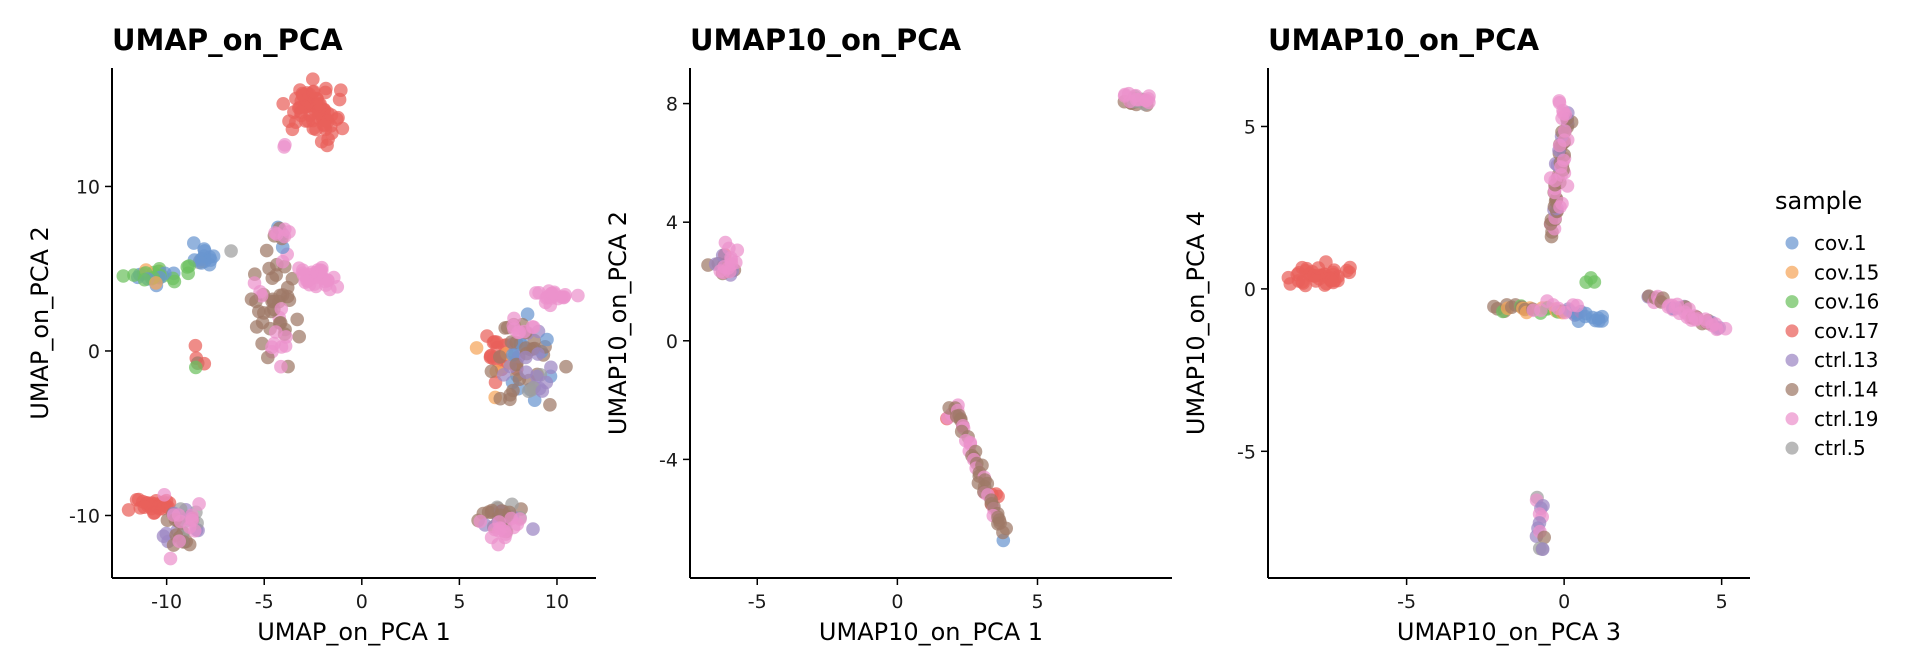 Image resolution: width=1920 pixels, height=672 pixels. What do you see at coordinates (1196, 323) in the screenshot?
I see `y-axis-label: UMAP10_on_PCA 4` at bounding box center [1196, 323].